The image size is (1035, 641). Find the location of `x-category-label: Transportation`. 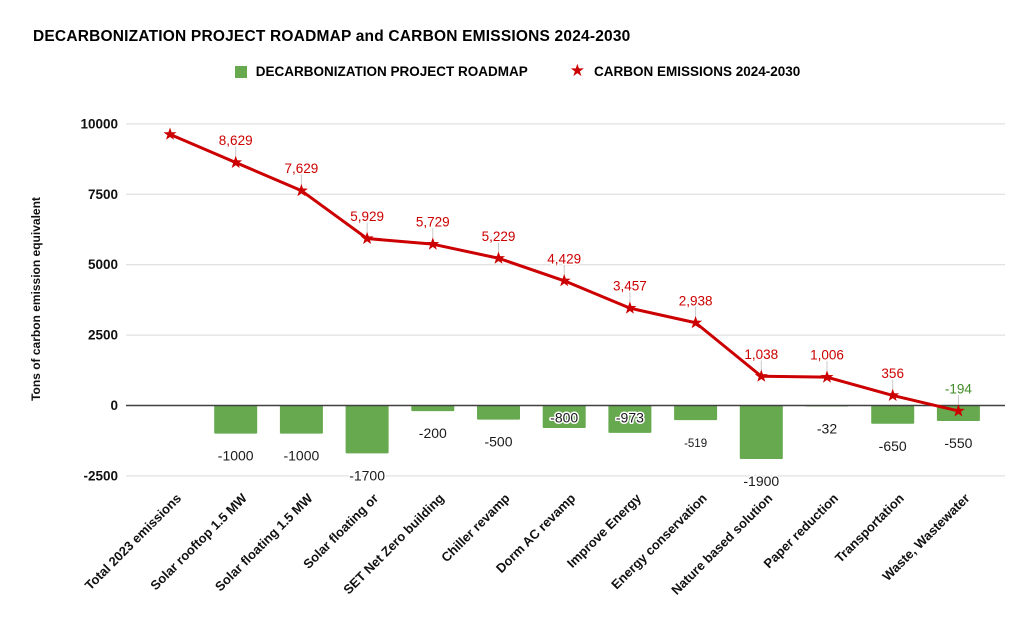

x-category-label: Transportation is located at coordinates (869, 527).